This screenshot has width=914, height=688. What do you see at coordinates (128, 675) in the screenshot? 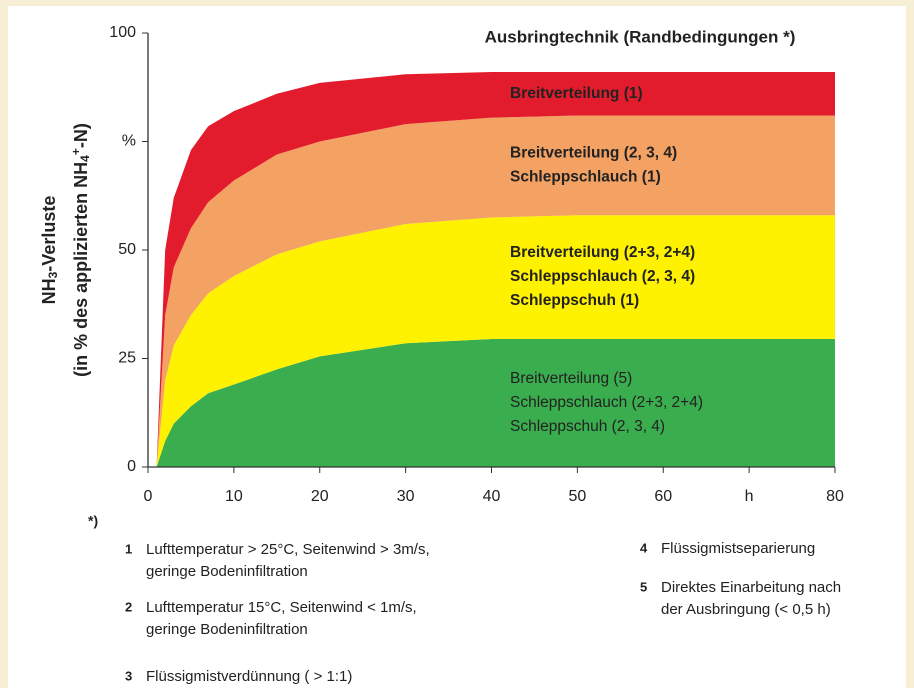
I see `note-number: 3` at bounding box center [128, 675].